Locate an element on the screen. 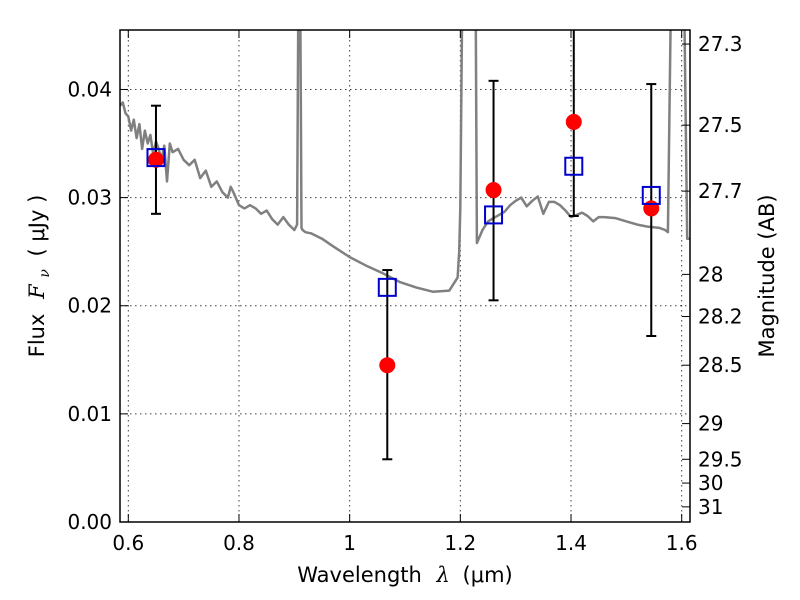 This screenshot has width=800, height=600. right-tick-label: 28 is located at coordinates (710, 274).